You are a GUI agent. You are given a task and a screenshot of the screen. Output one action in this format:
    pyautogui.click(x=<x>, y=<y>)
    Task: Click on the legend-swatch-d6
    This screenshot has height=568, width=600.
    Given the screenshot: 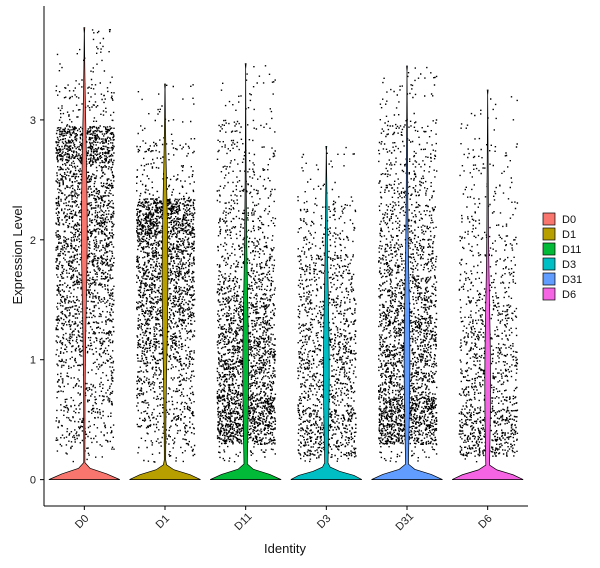 What is the action you would take?
    pyautogui.click(x=549, y=294)
    